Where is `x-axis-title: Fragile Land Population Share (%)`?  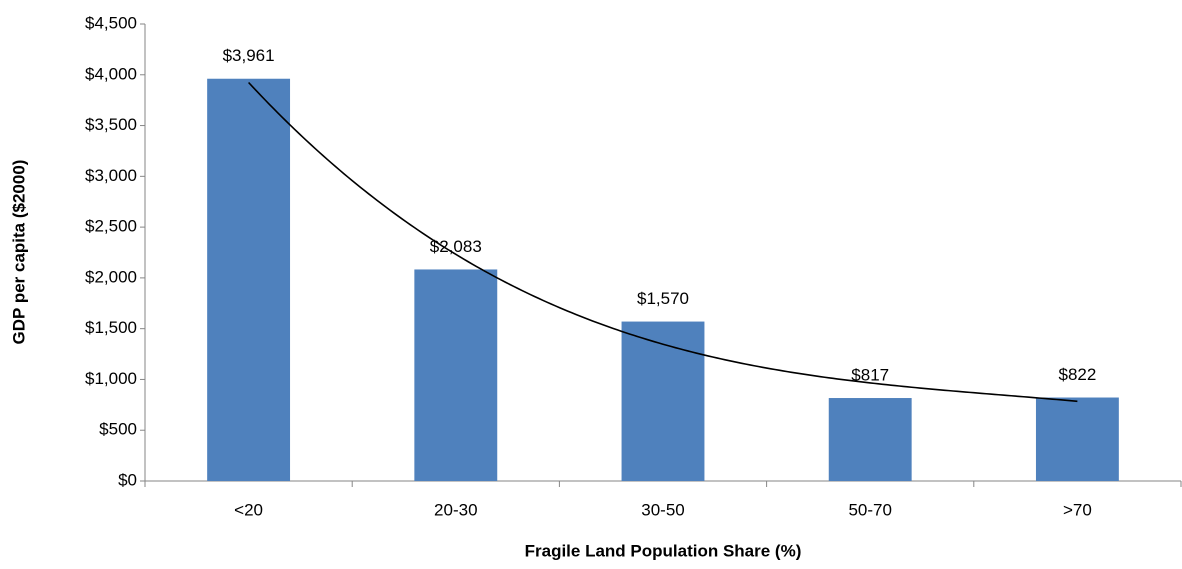
x-axis-title: Fragile Land Population Share (%) is located at coordinates (663, 550).